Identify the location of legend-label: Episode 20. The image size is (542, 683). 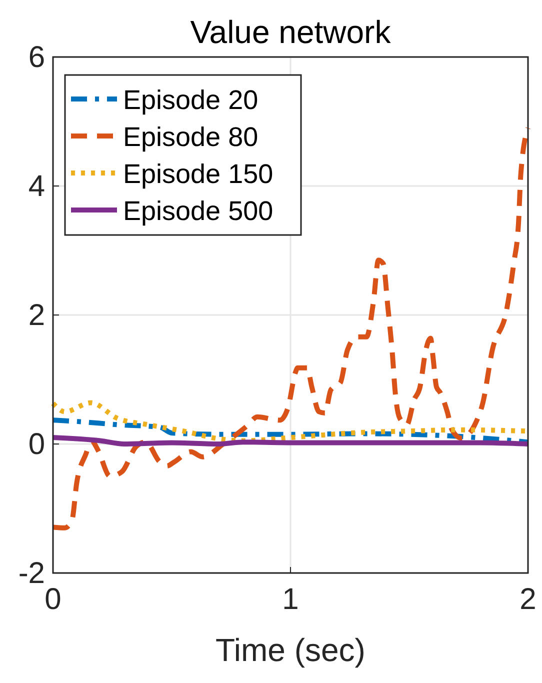
(190, 100).